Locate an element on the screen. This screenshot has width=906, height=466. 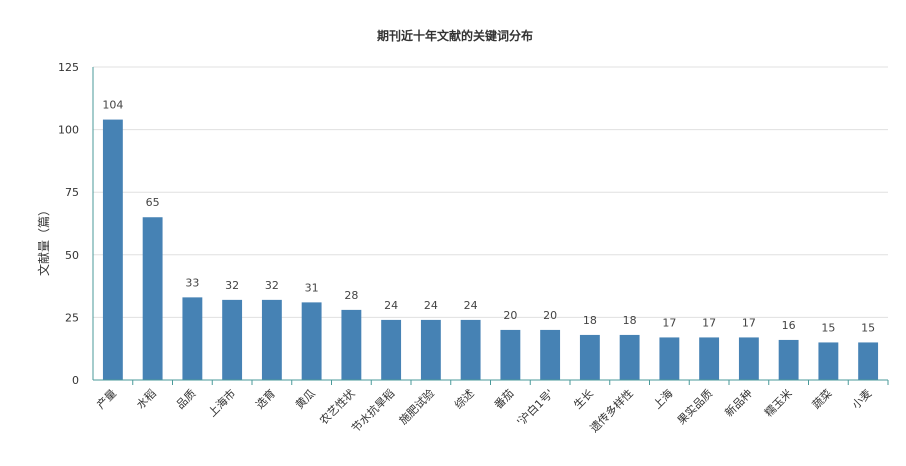
x-tick-label: 上海 is located at coordinates (662, 398).